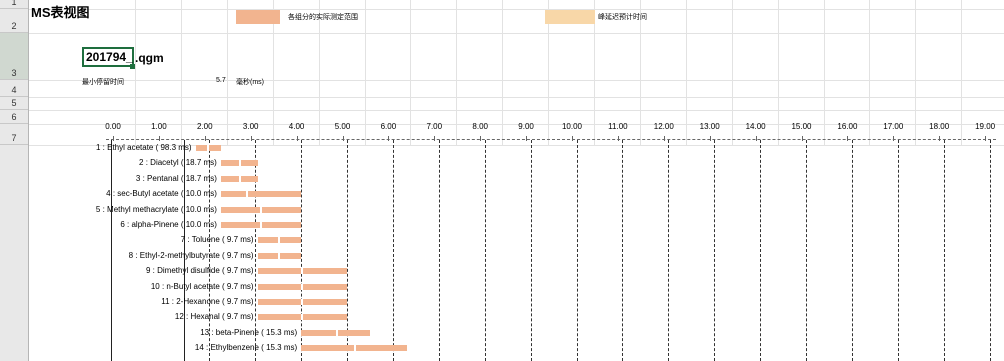 The width and height of the screenshot is (1004, 361). Describe the element at coordinates (113, 126) in the screenshot. I see `time-tick-label: 0.00` at that location.